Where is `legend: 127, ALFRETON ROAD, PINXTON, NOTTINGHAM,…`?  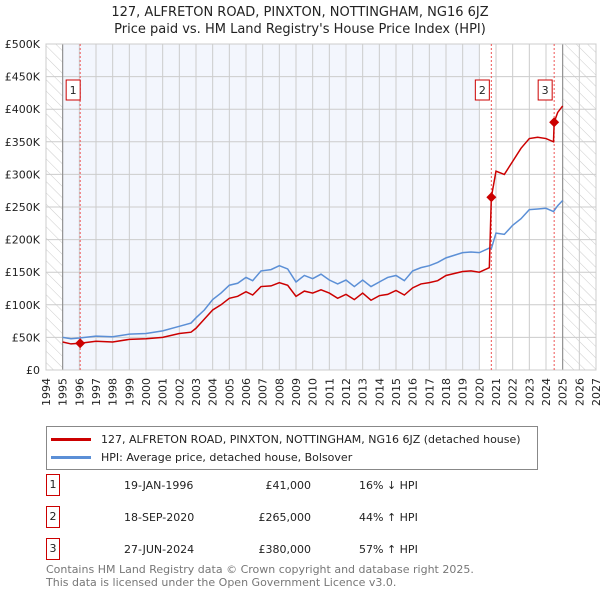
legend: 127, ALFRETON ROAD, PINXTON, NOTTINGHAM,… is located at coordinates (292, 448).